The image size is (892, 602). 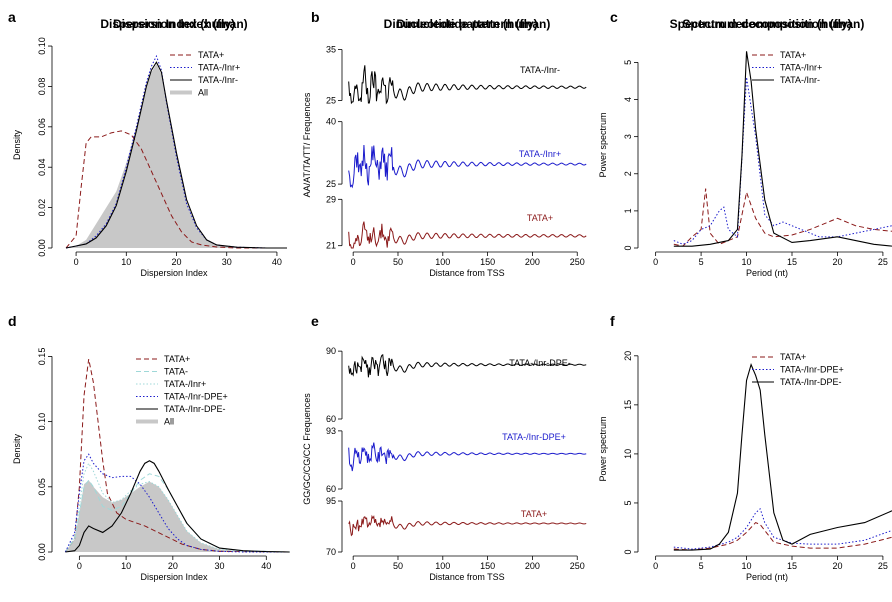 What do you see at coordinates (17, 144) in the screenshot?
I see `y-axis-label: Density` at bounding box center [17, 144].